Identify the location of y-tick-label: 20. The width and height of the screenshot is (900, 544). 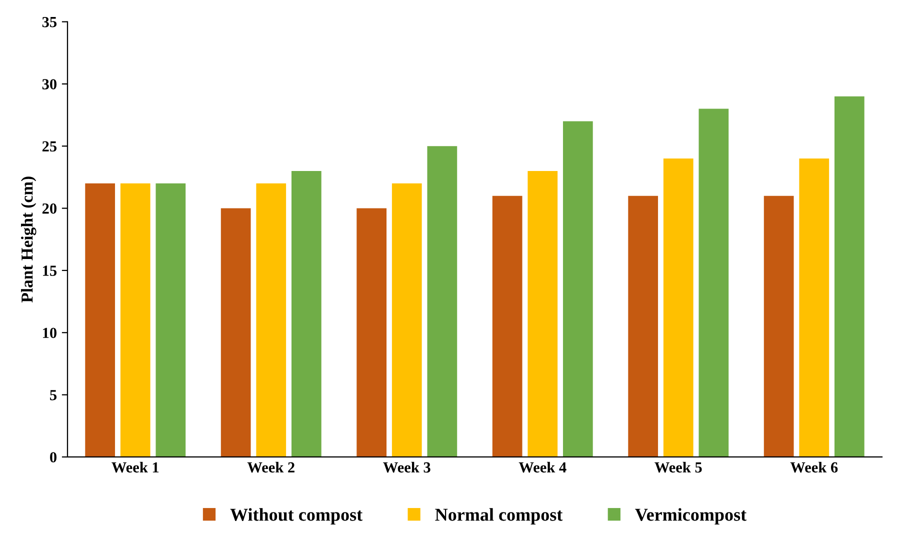
(49, 208).